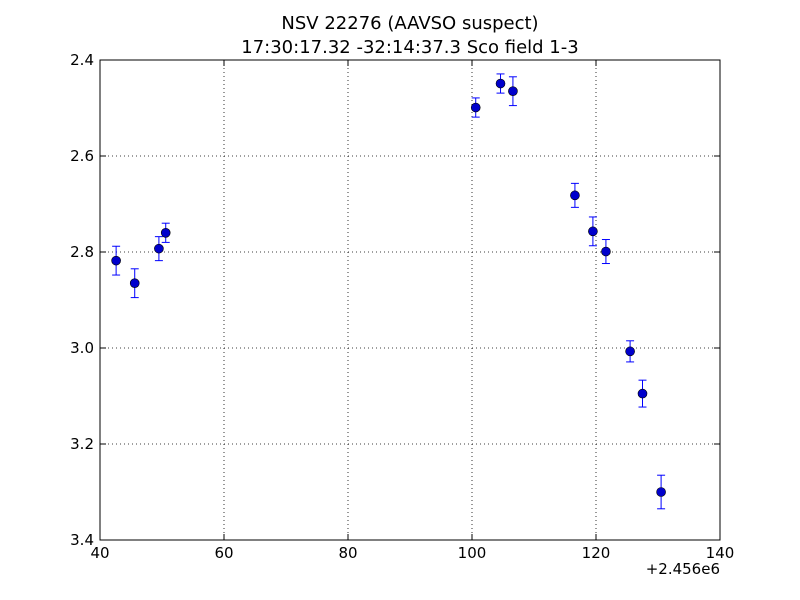  I want to click on y-tick-label: 3.4, so click(82, 540).